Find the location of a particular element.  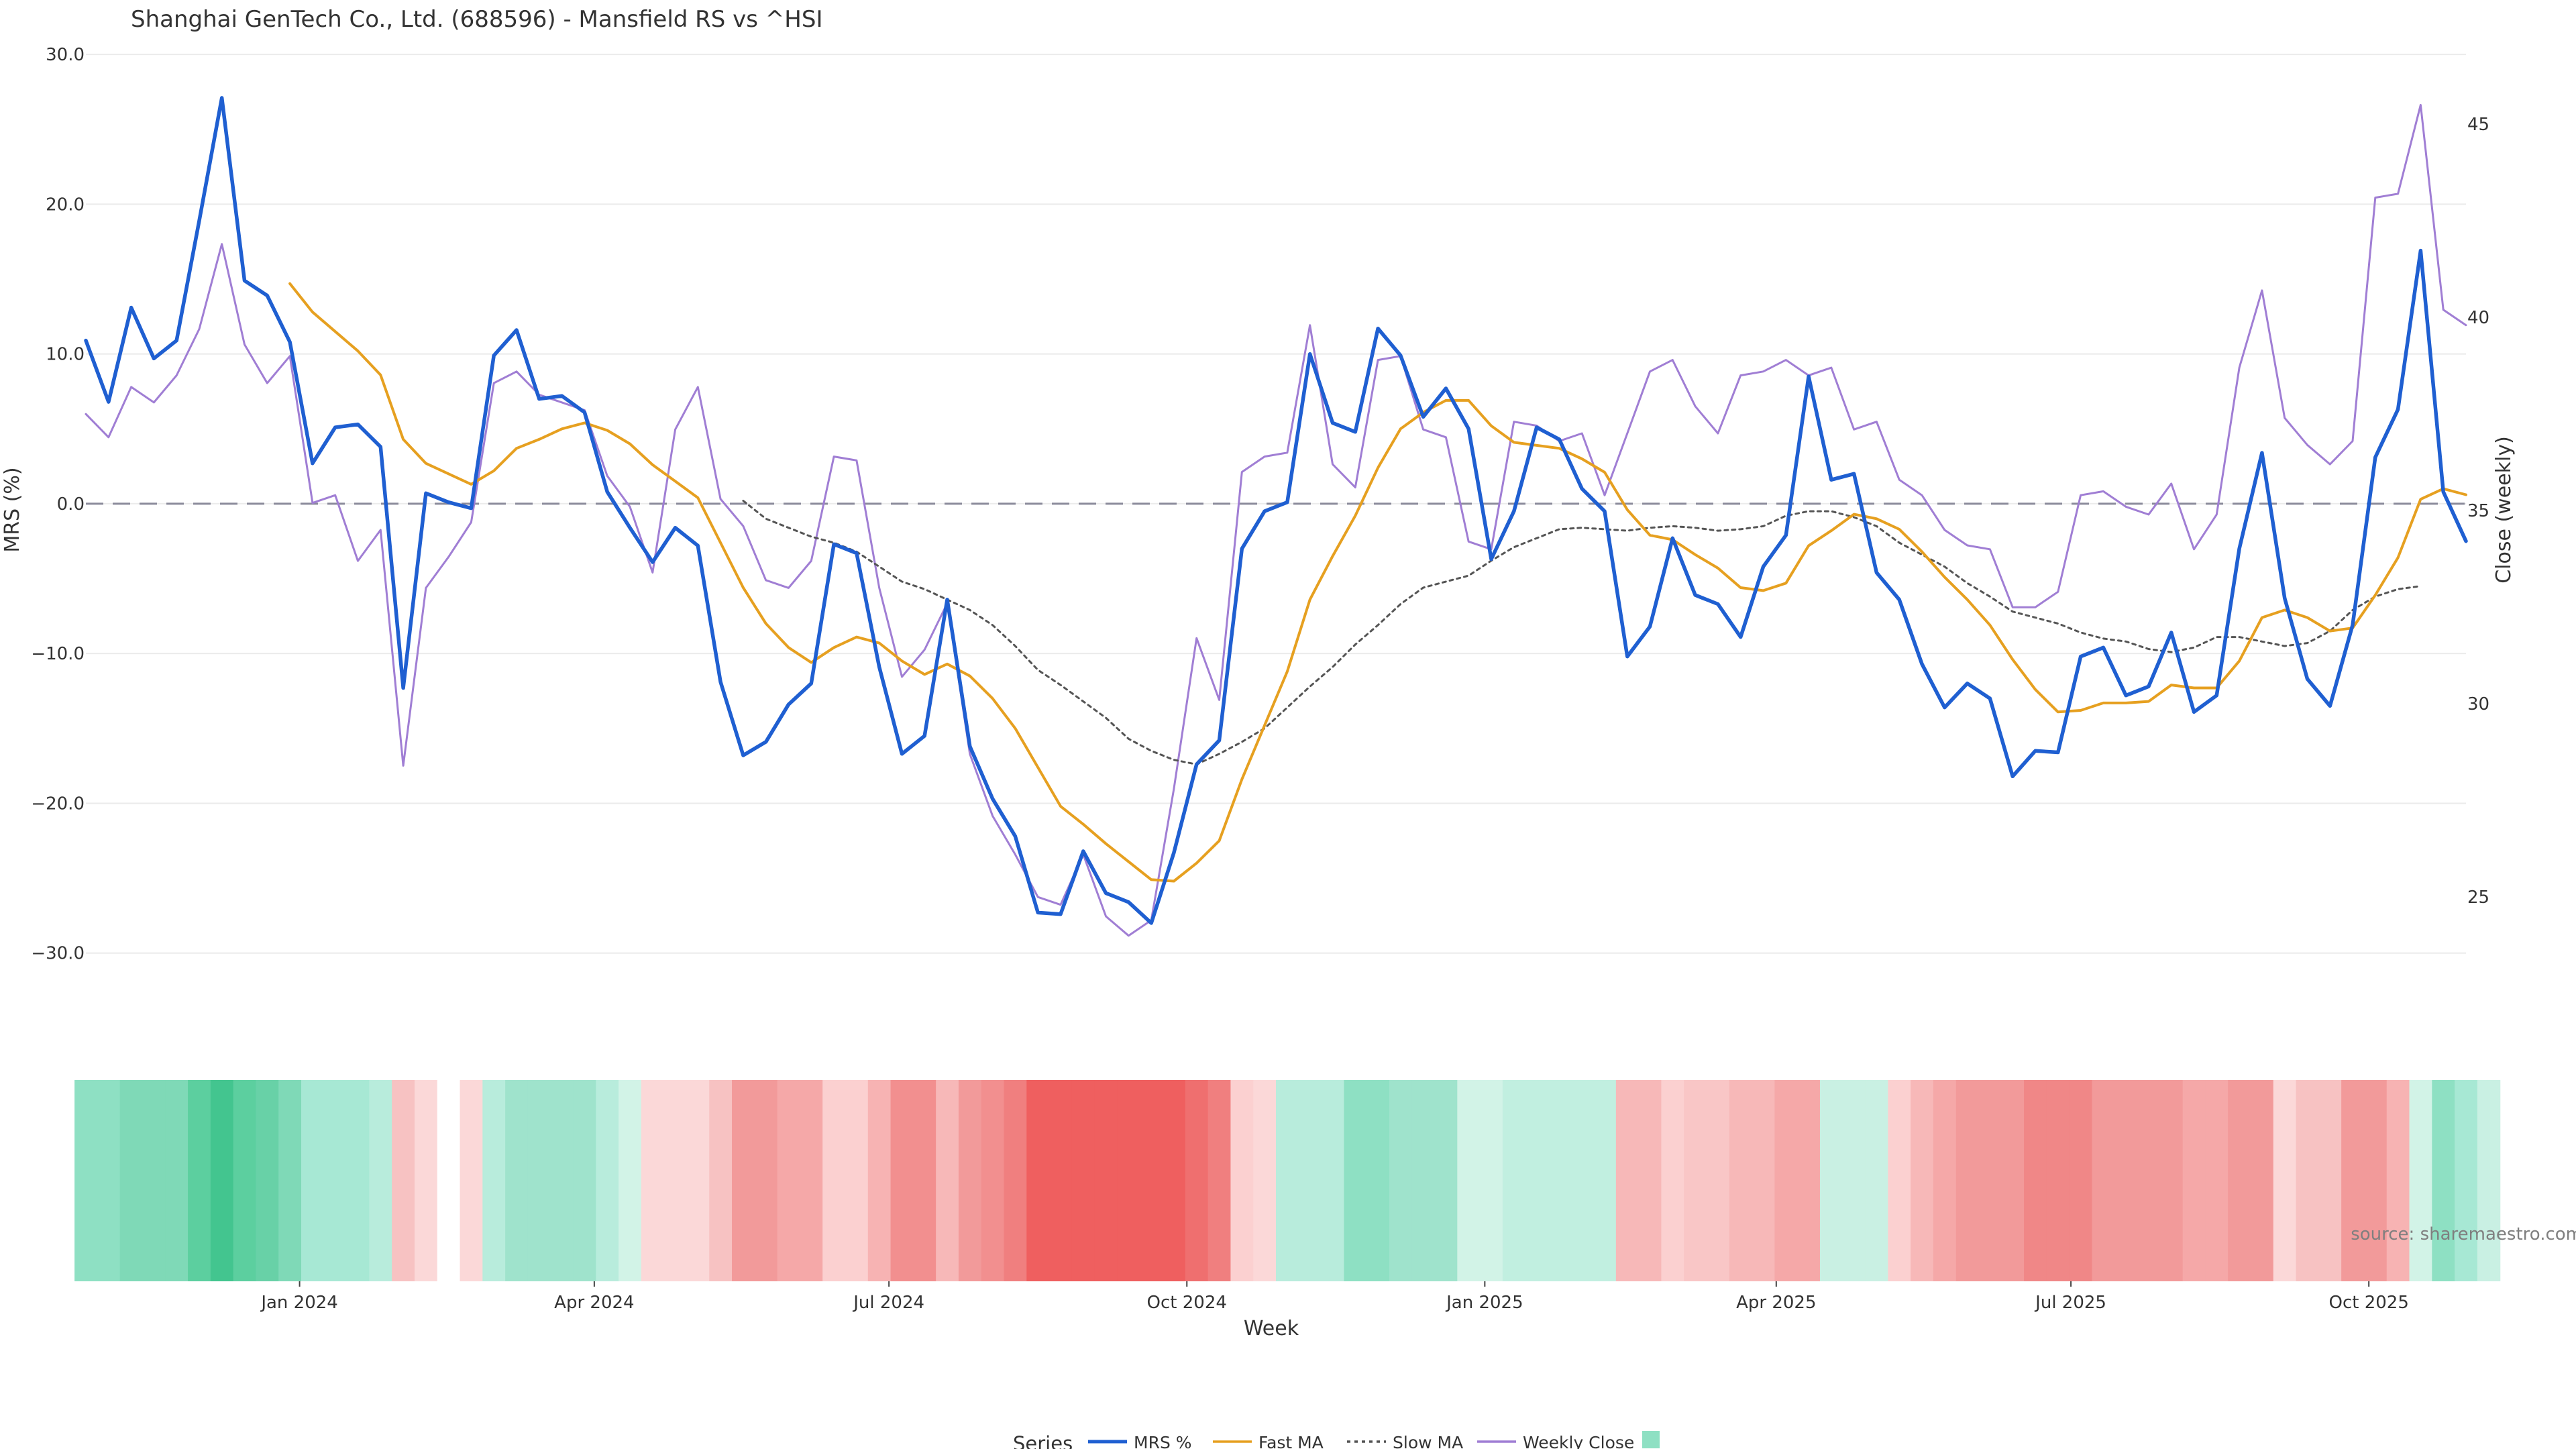

series-line-slow-ma is located at coordinates (1582, 632).